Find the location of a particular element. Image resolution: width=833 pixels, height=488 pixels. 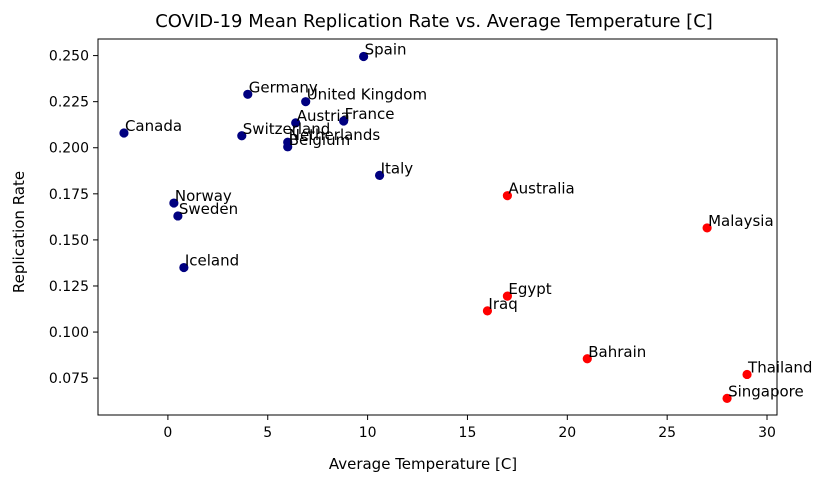

data-point-australia is located at coordinates (507, 196).